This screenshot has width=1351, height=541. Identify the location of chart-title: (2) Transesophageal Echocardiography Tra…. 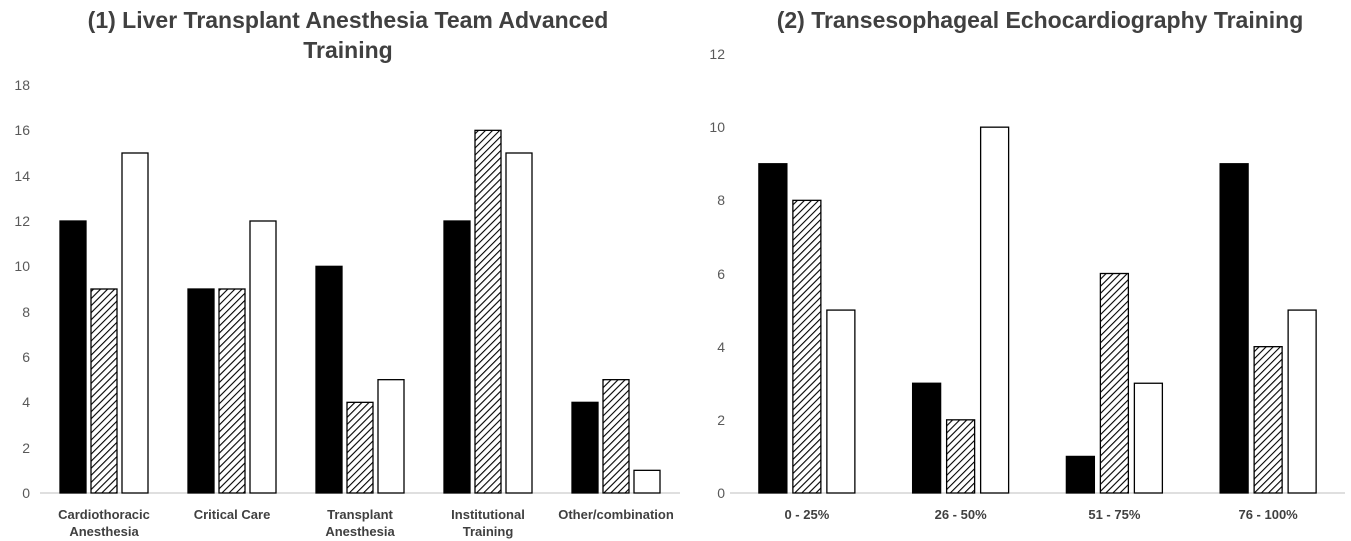
(1040, 20).